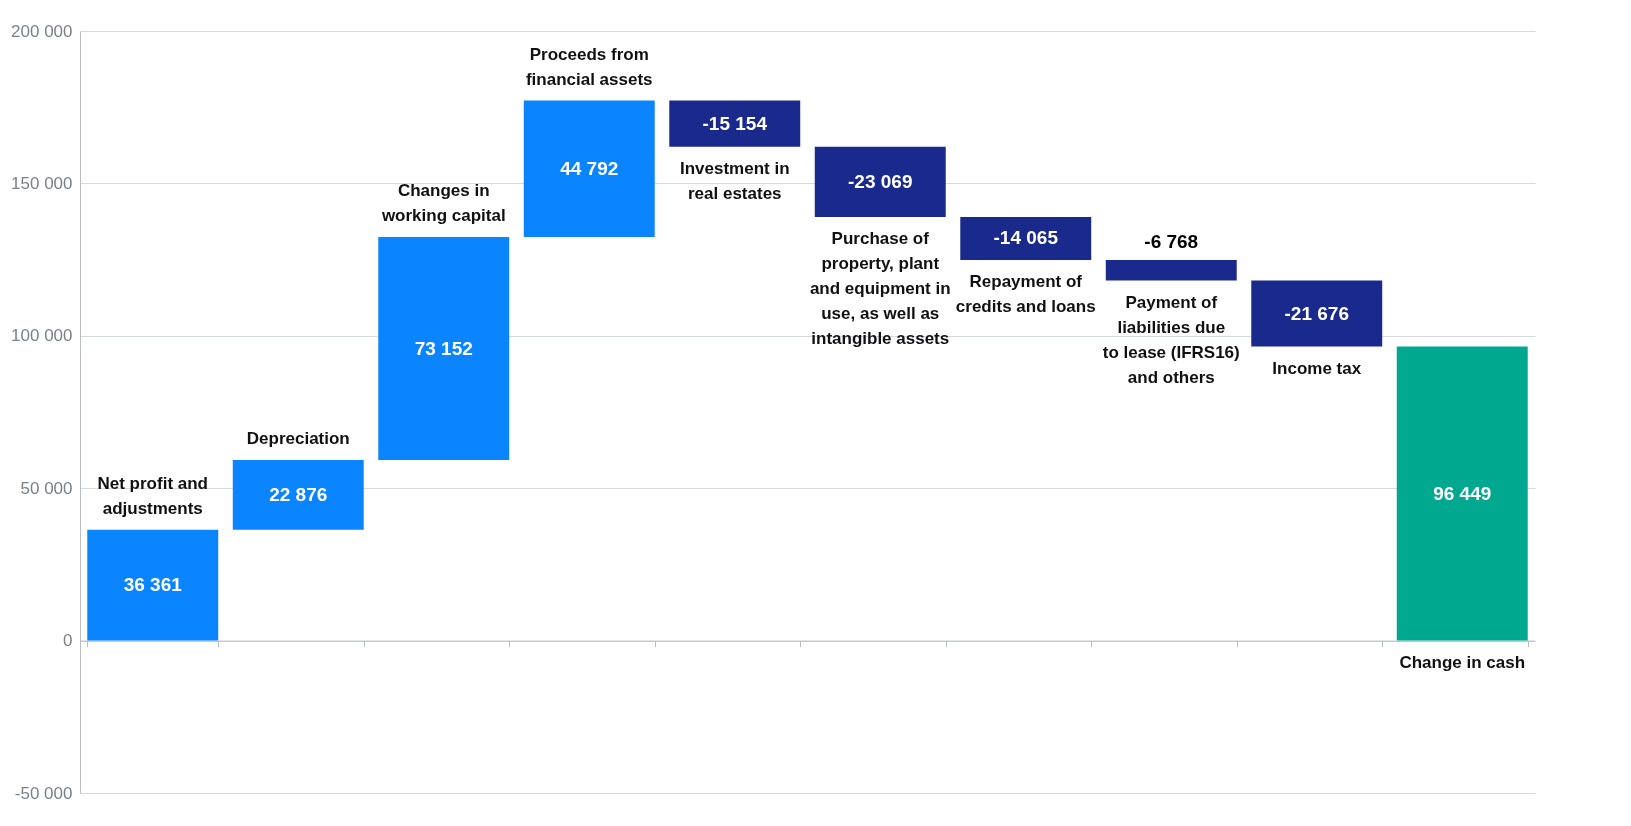 Image resolution: width=1631 pixels, height=826 pixels. I want to click on data-label: 73 152, so click(443, 348).